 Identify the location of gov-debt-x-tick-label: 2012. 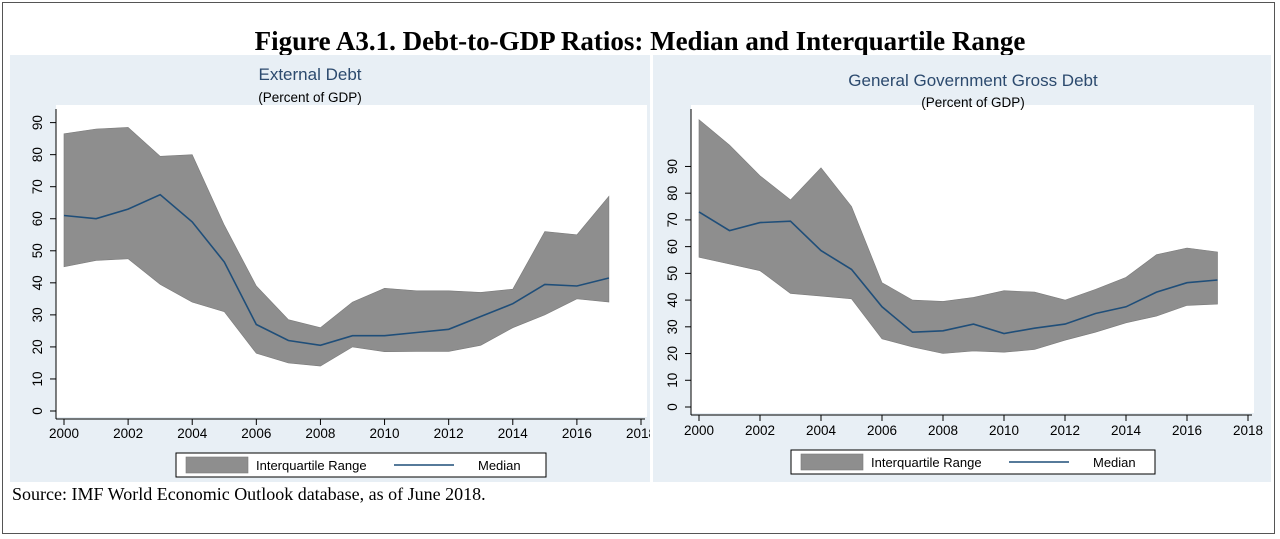
(1065, 430).